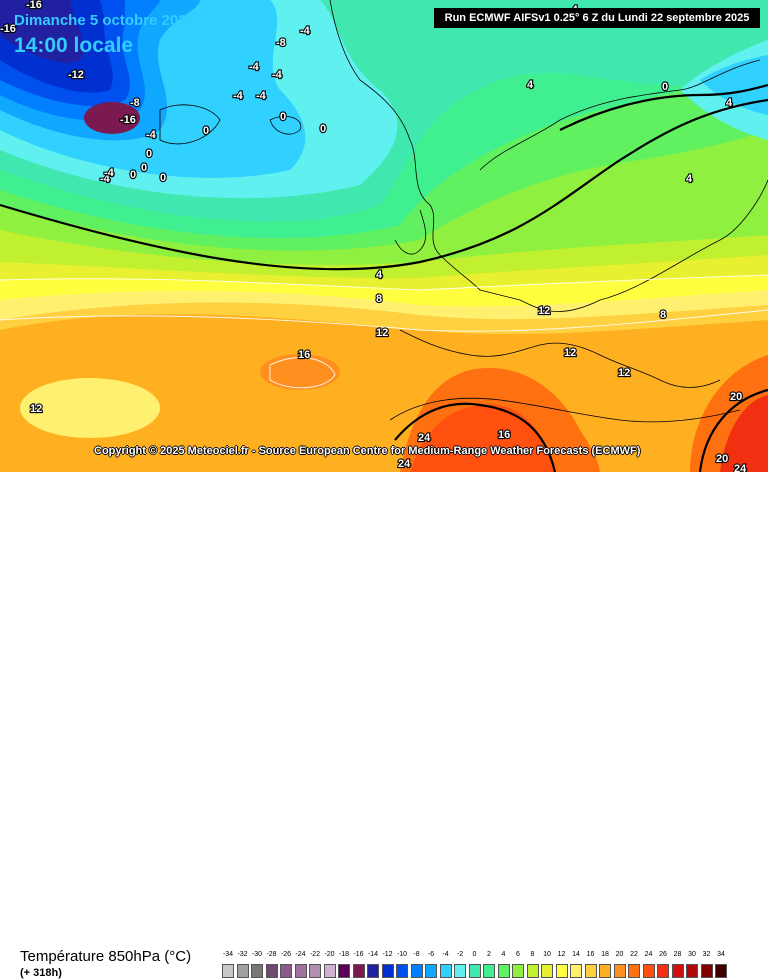 The image size is (768, 979). Describe the element at coordinates (518, 954) in the screenshot. I see `legend-value: 6` at that location.